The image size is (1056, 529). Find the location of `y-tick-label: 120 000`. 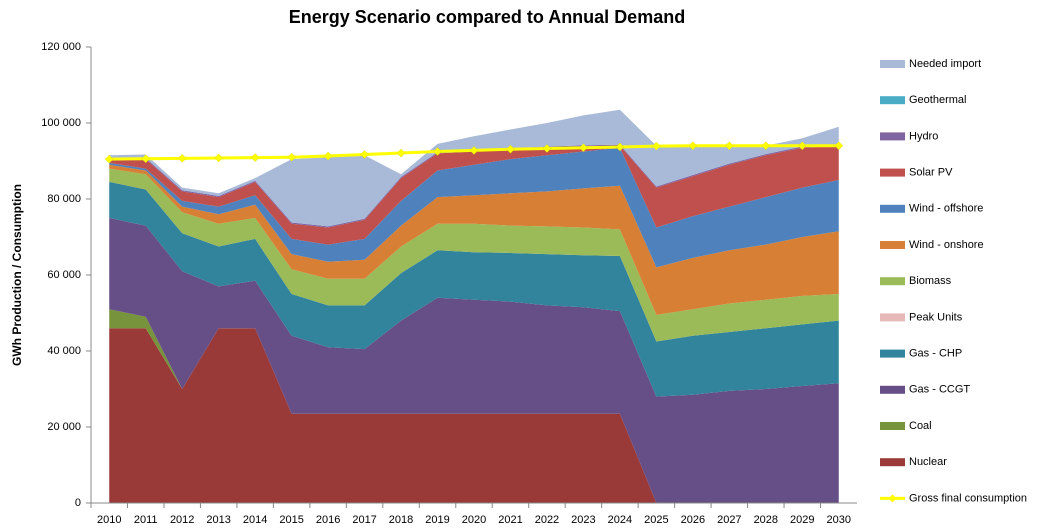

y-tick-label: 120 000 is located at coordinates (61, 47).